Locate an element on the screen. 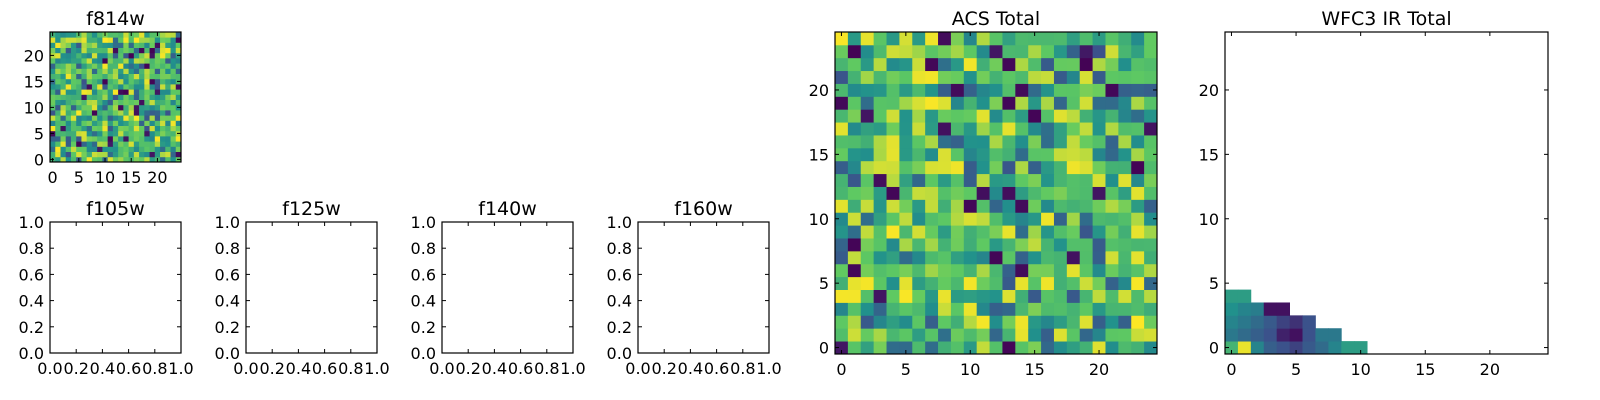 This screenshot has width=1600, height=400. x-tick-label: 0.4 is located at coordinates (494, 368).